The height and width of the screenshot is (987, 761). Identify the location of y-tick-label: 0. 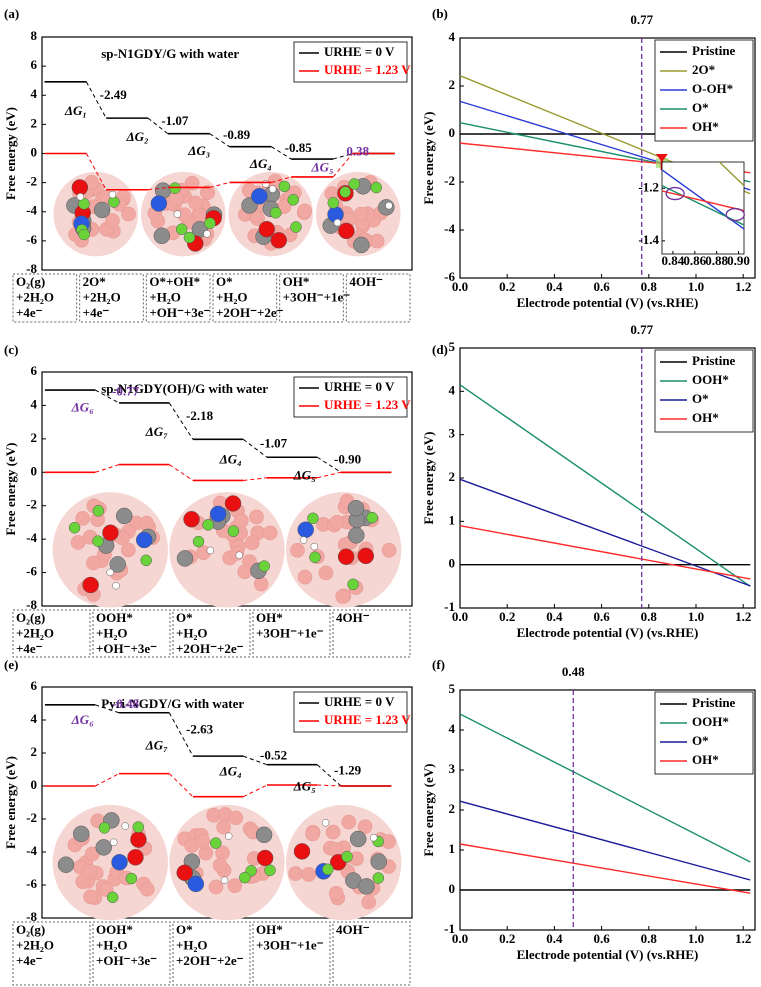
(34, 784).